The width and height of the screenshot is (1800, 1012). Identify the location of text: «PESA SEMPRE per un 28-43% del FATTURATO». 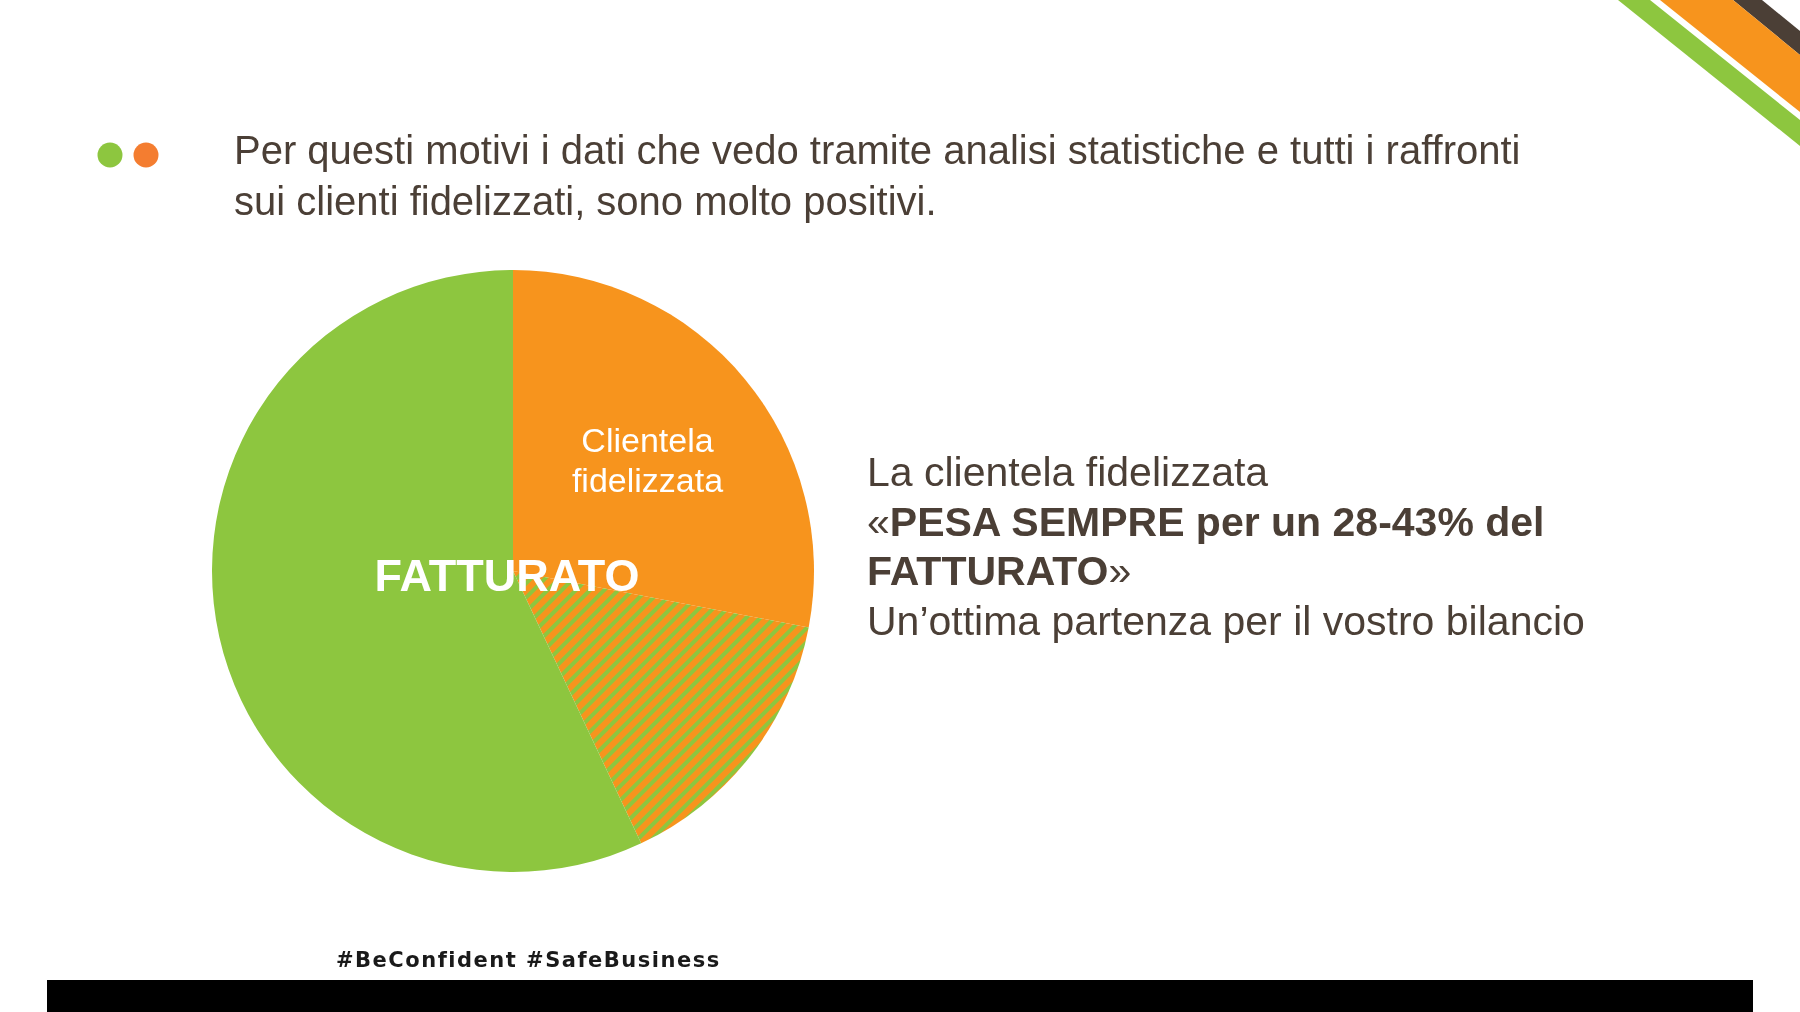
(1206, 546).